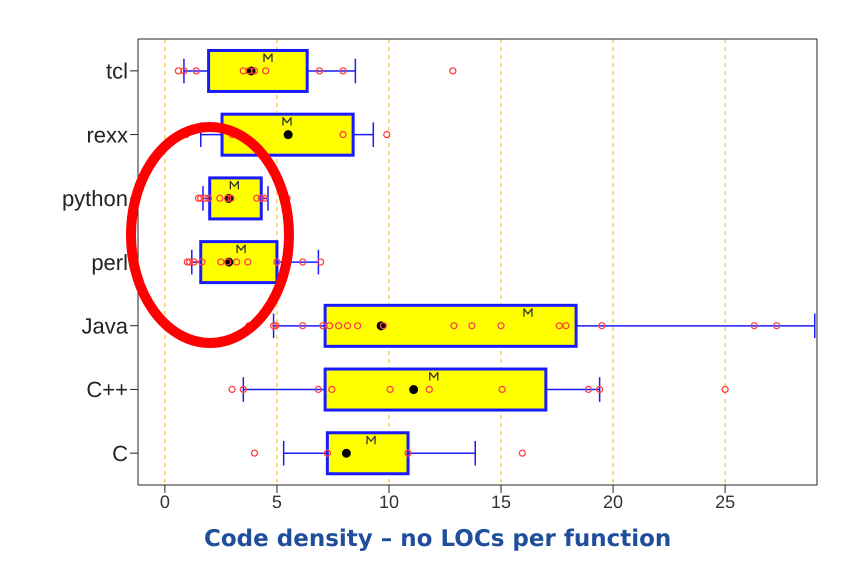 The height and width of the screenshot is (563, 847). Describe the element at coordinates (105, 326) in the screenshot. I see `y-tick-label: Java` at that location.